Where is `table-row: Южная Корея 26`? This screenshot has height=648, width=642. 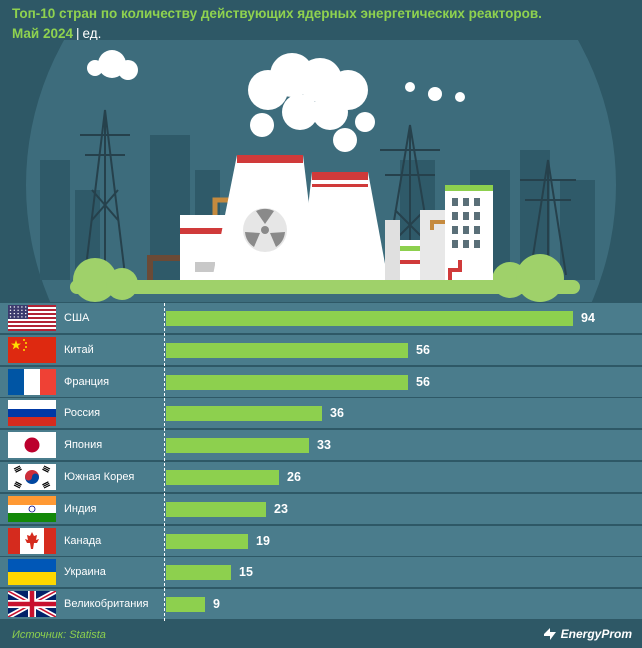
table-row: Южная Корея 26 is located at coordinates (321, 477).